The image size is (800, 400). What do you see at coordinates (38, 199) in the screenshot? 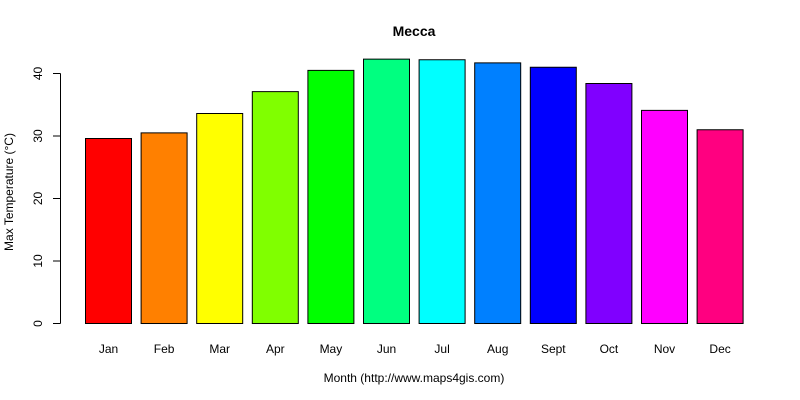
I see `y-tick-label: 20` at bounding box center [38, 199].